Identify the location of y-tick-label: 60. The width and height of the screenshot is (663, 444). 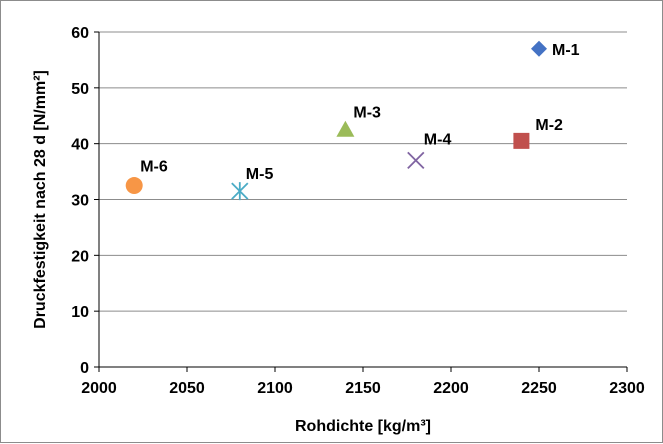
(80, 33).